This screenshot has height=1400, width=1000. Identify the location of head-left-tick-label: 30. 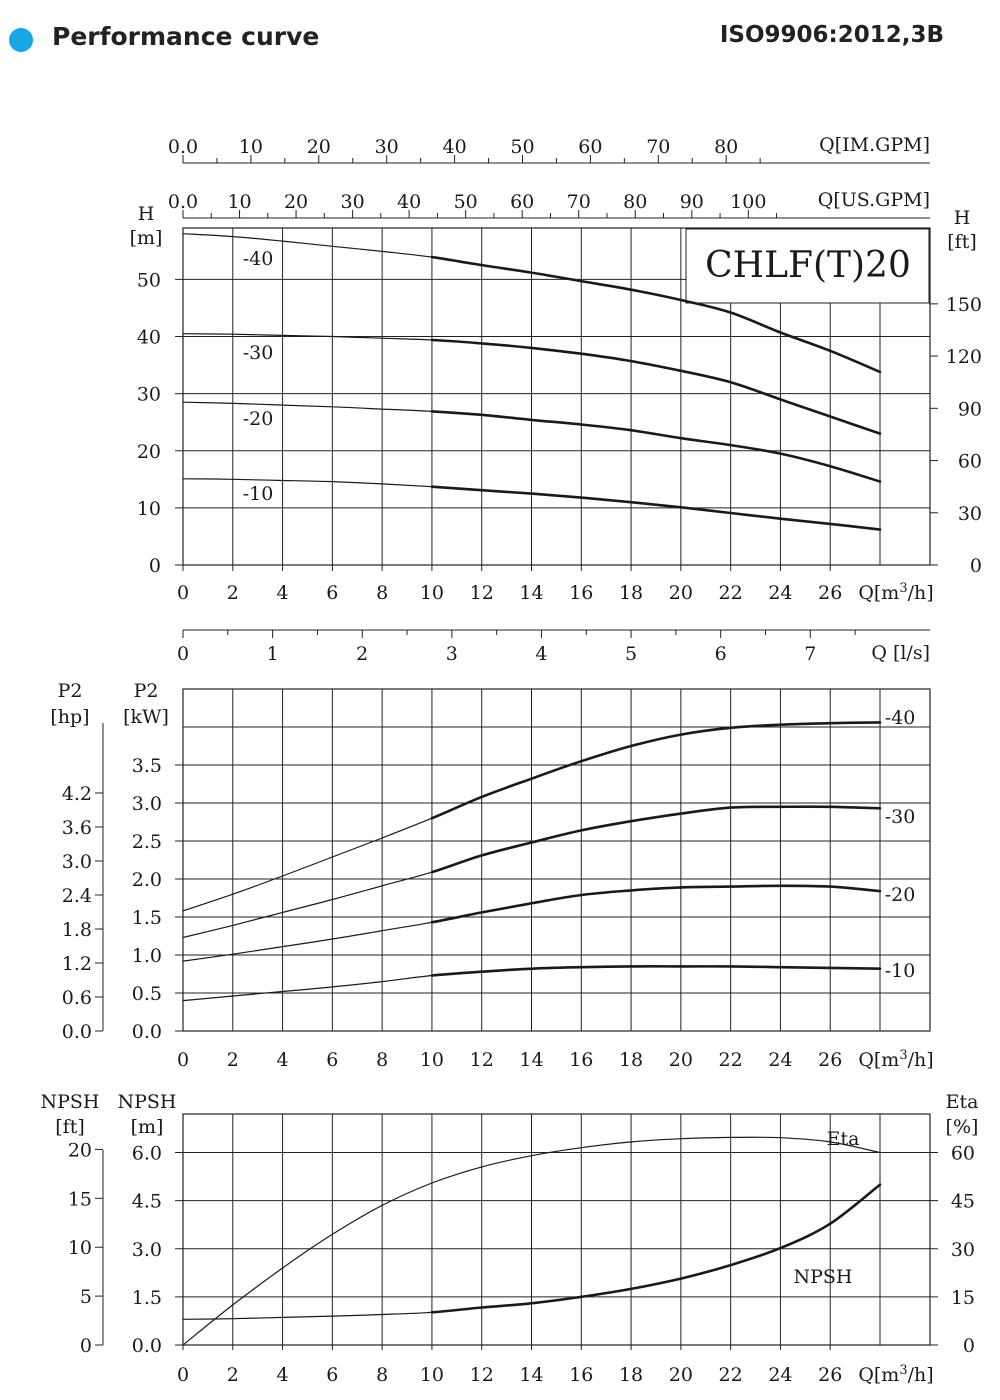
(149, 395).